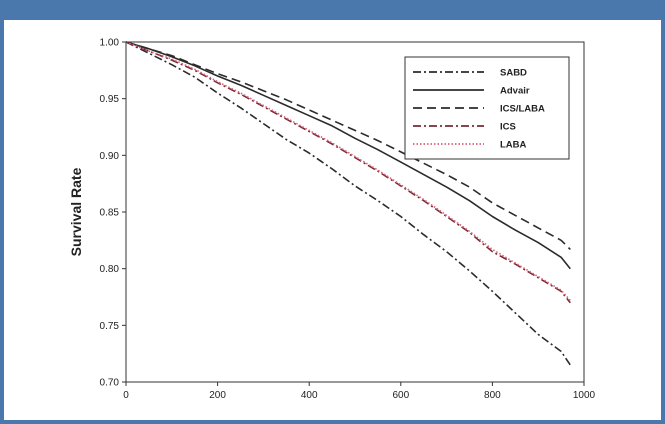 The height and width of the screenshot is (424, 665). What do you see at coordinates (584, 395) in the screenshot?
I see `x-tick-label: 1000` at bounding box center [584, 395].